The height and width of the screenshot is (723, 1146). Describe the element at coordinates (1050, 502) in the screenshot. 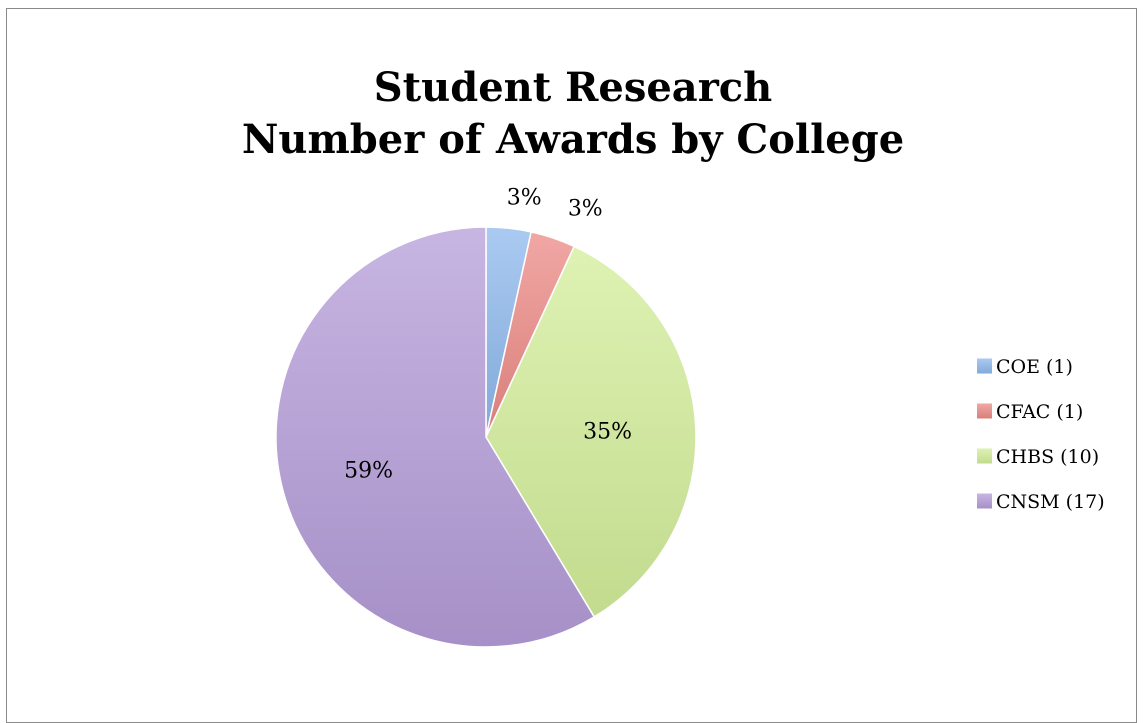

I see `legend-label-cnsm: CNSM (17)` at that location.